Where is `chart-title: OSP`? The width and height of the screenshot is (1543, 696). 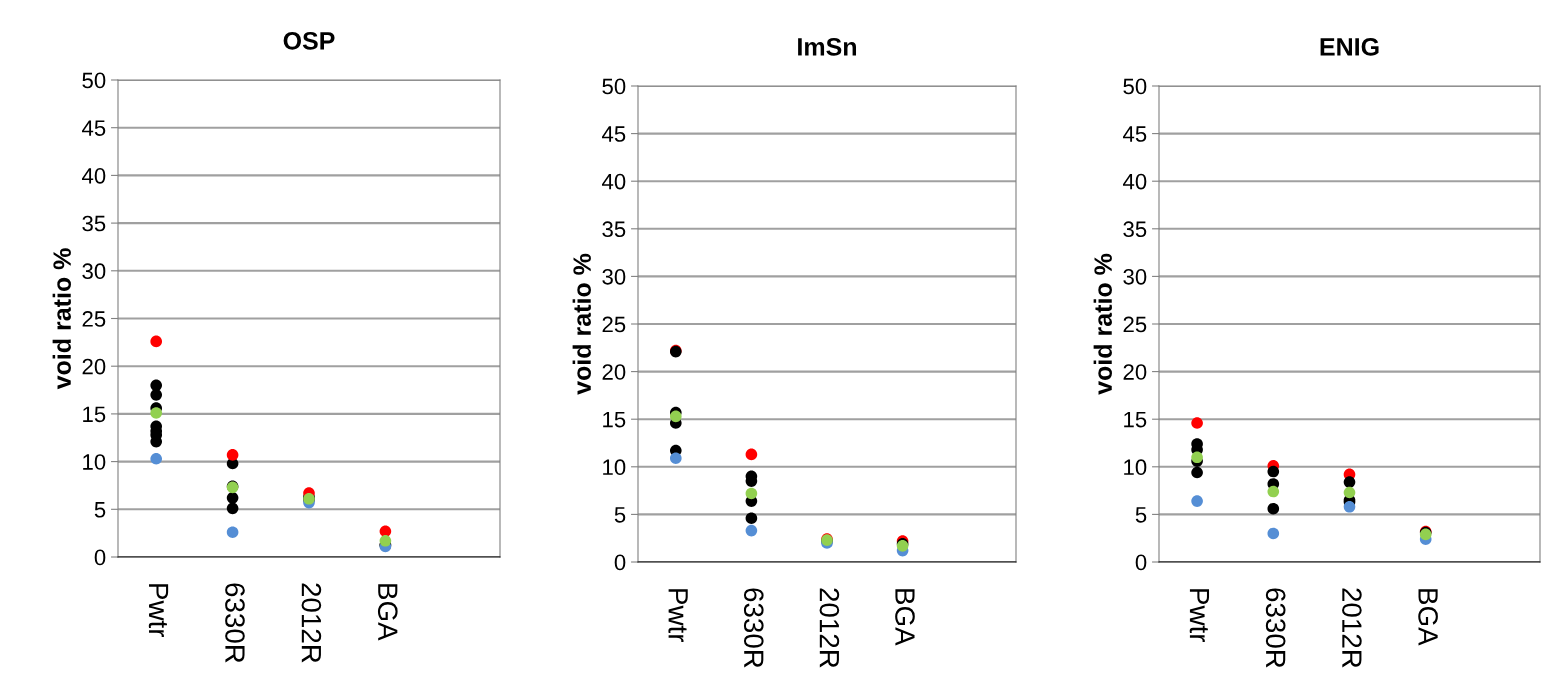 chart-title: OSP is located at coordinates (309, 40).